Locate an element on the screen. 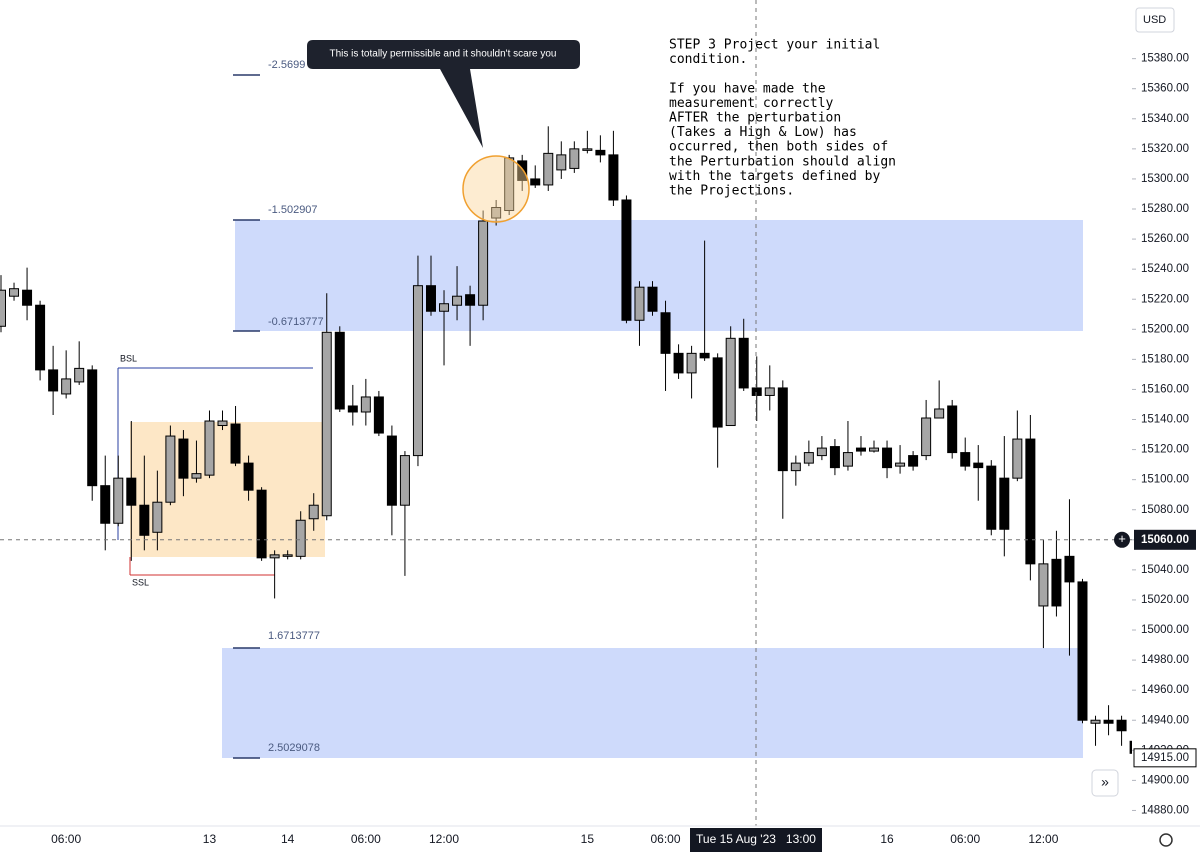  y-tick-label: 15380.00 is located at coordinates (1165, 59).